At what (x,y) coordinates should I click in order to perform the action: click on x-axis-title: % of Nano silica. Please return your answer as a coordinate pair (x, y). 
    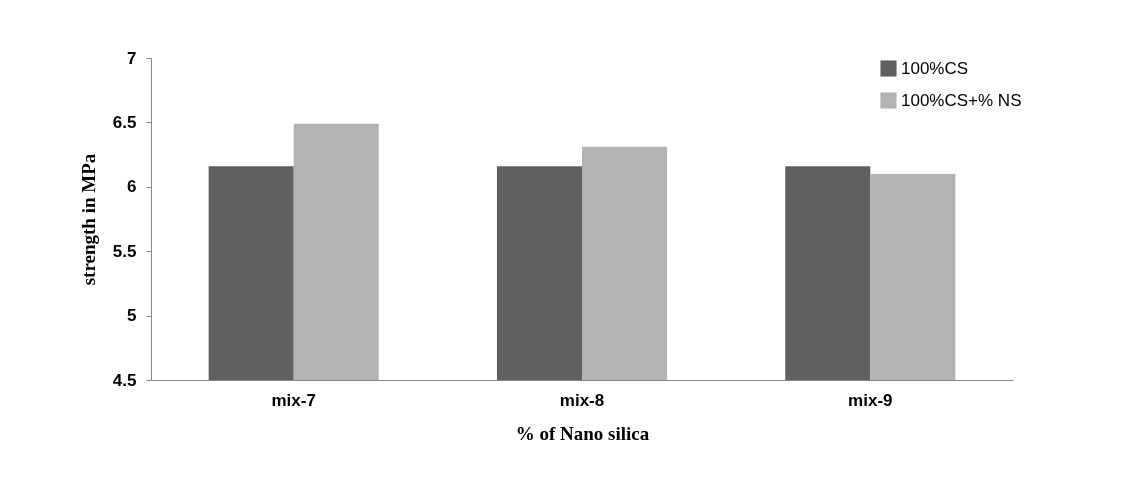
    Looking at the image, I should click on (582, 433).